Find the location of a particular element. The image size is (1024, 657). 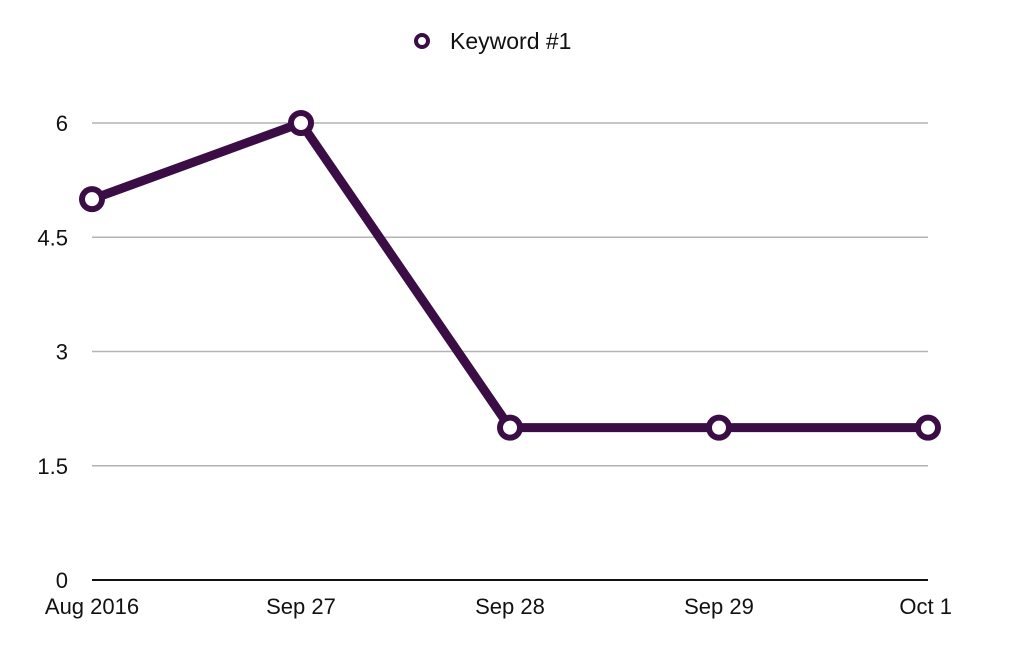

x-tick-label: Oct 1 is located at coordinates (925, 606).